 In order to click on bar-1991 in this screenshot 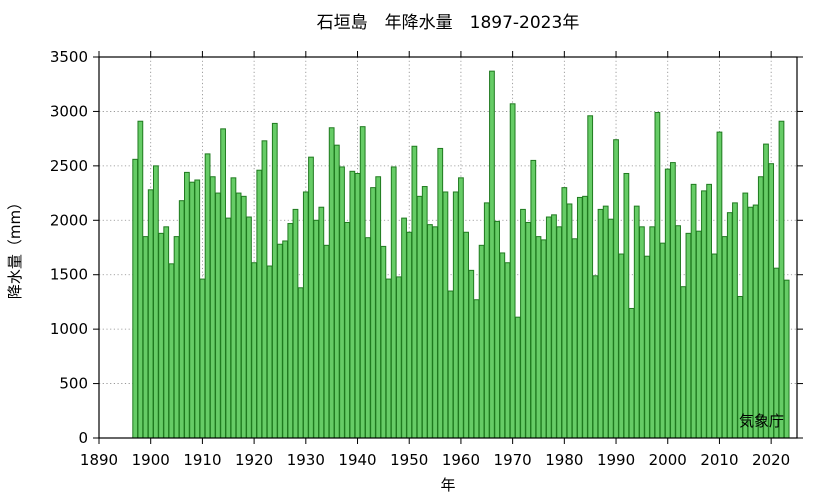, I will do `click(621, 346)`.